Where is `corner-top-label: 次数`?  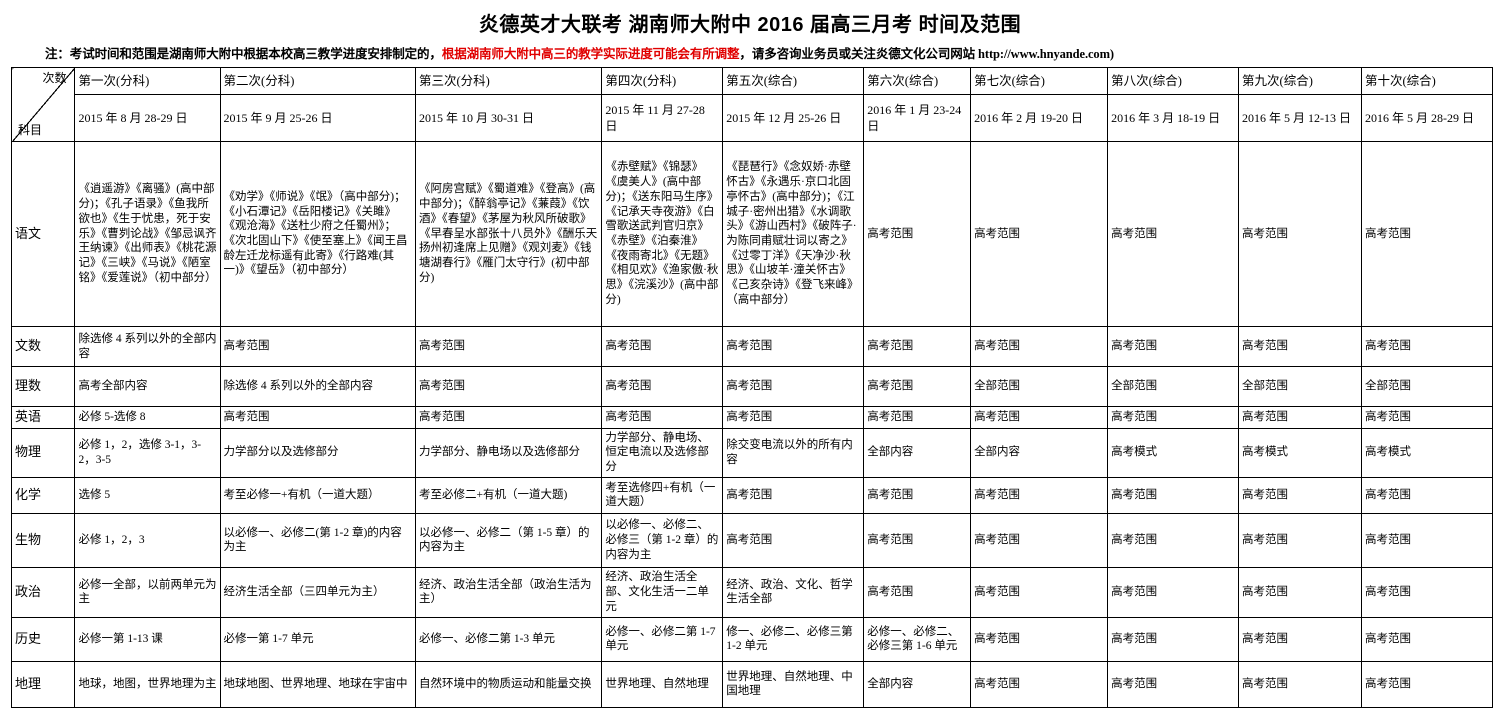 corner-top-label: 次数 is located at coordinates (54, 78).